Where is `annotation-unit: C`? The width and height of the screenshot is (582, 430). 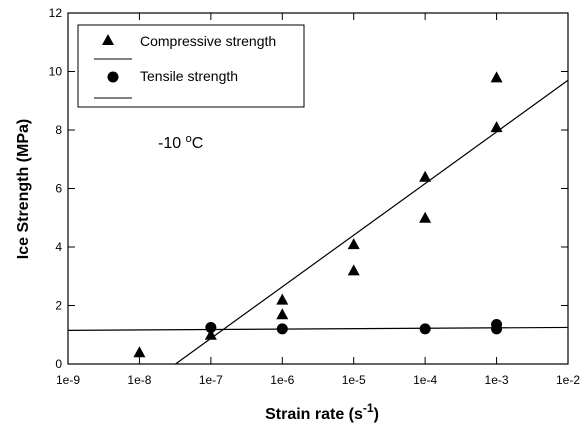 annotation-unit: C is located at coordinates (198, 143).